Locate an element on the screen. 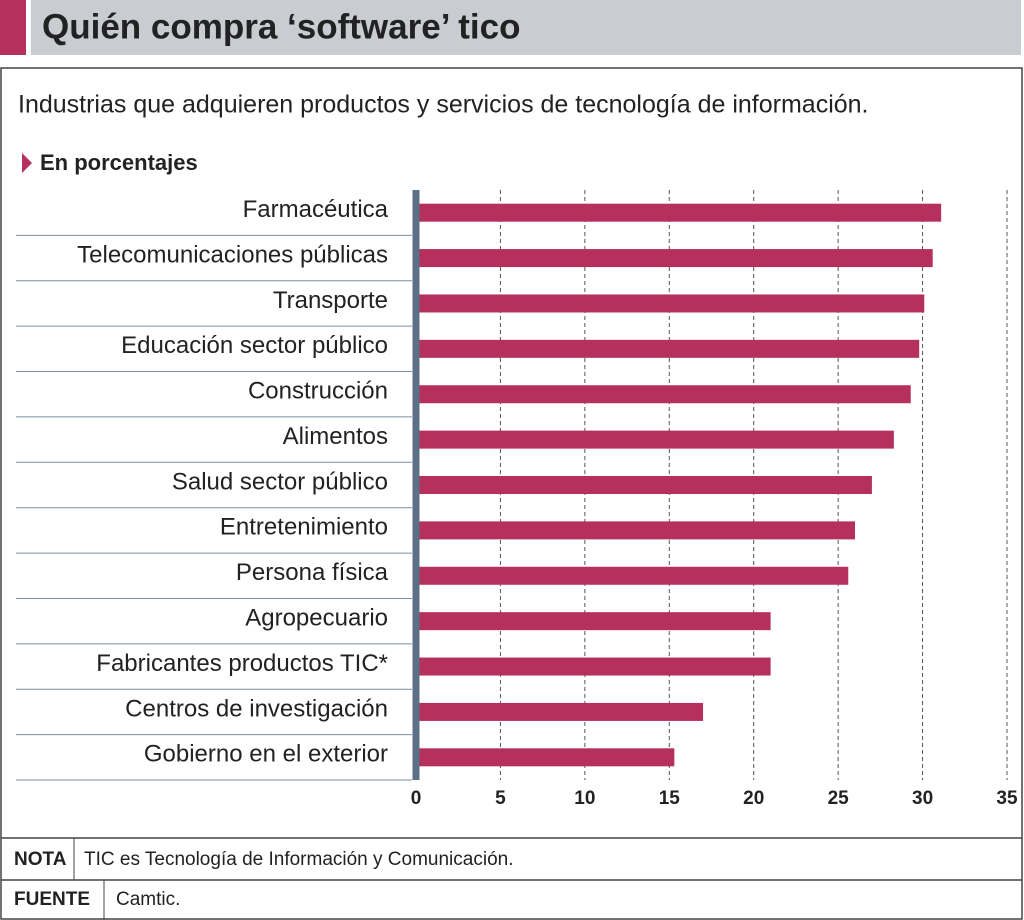 Image resolution: width=1024 pixels, height=920 pixels. x-tick-label: 20 is located at coordinates (753, 798).